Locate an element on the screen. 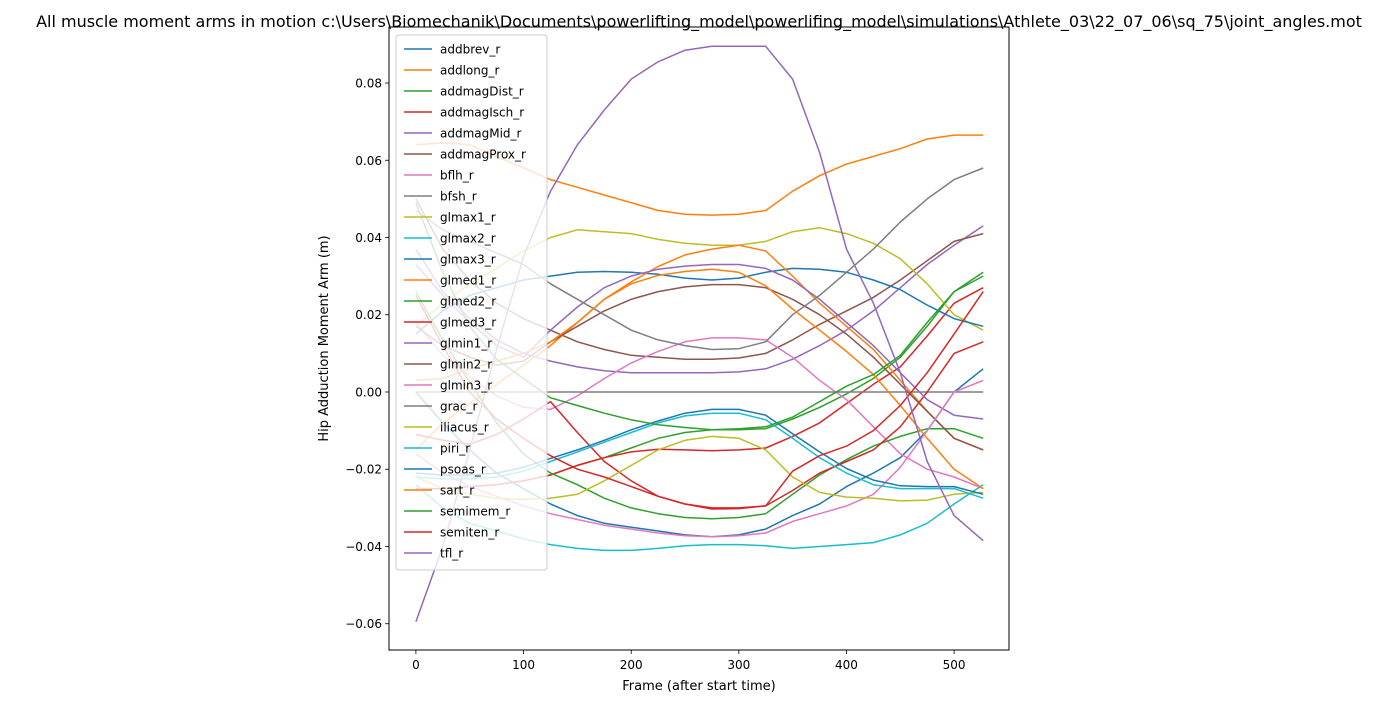 This screenshot has width=1398, height=701. legend-item-grac_r: grac_r is located at coordinates (441, 407).